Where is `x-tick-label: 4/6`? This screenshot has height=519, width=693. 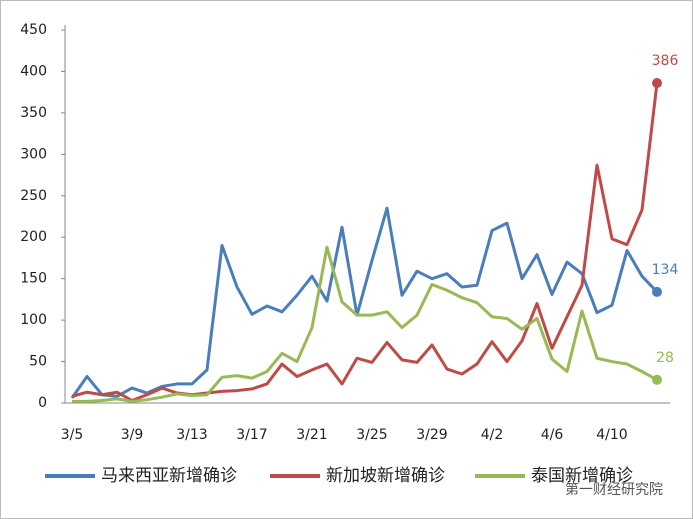
x-tick-label: 4/6 is located at coordinates (552, 435).